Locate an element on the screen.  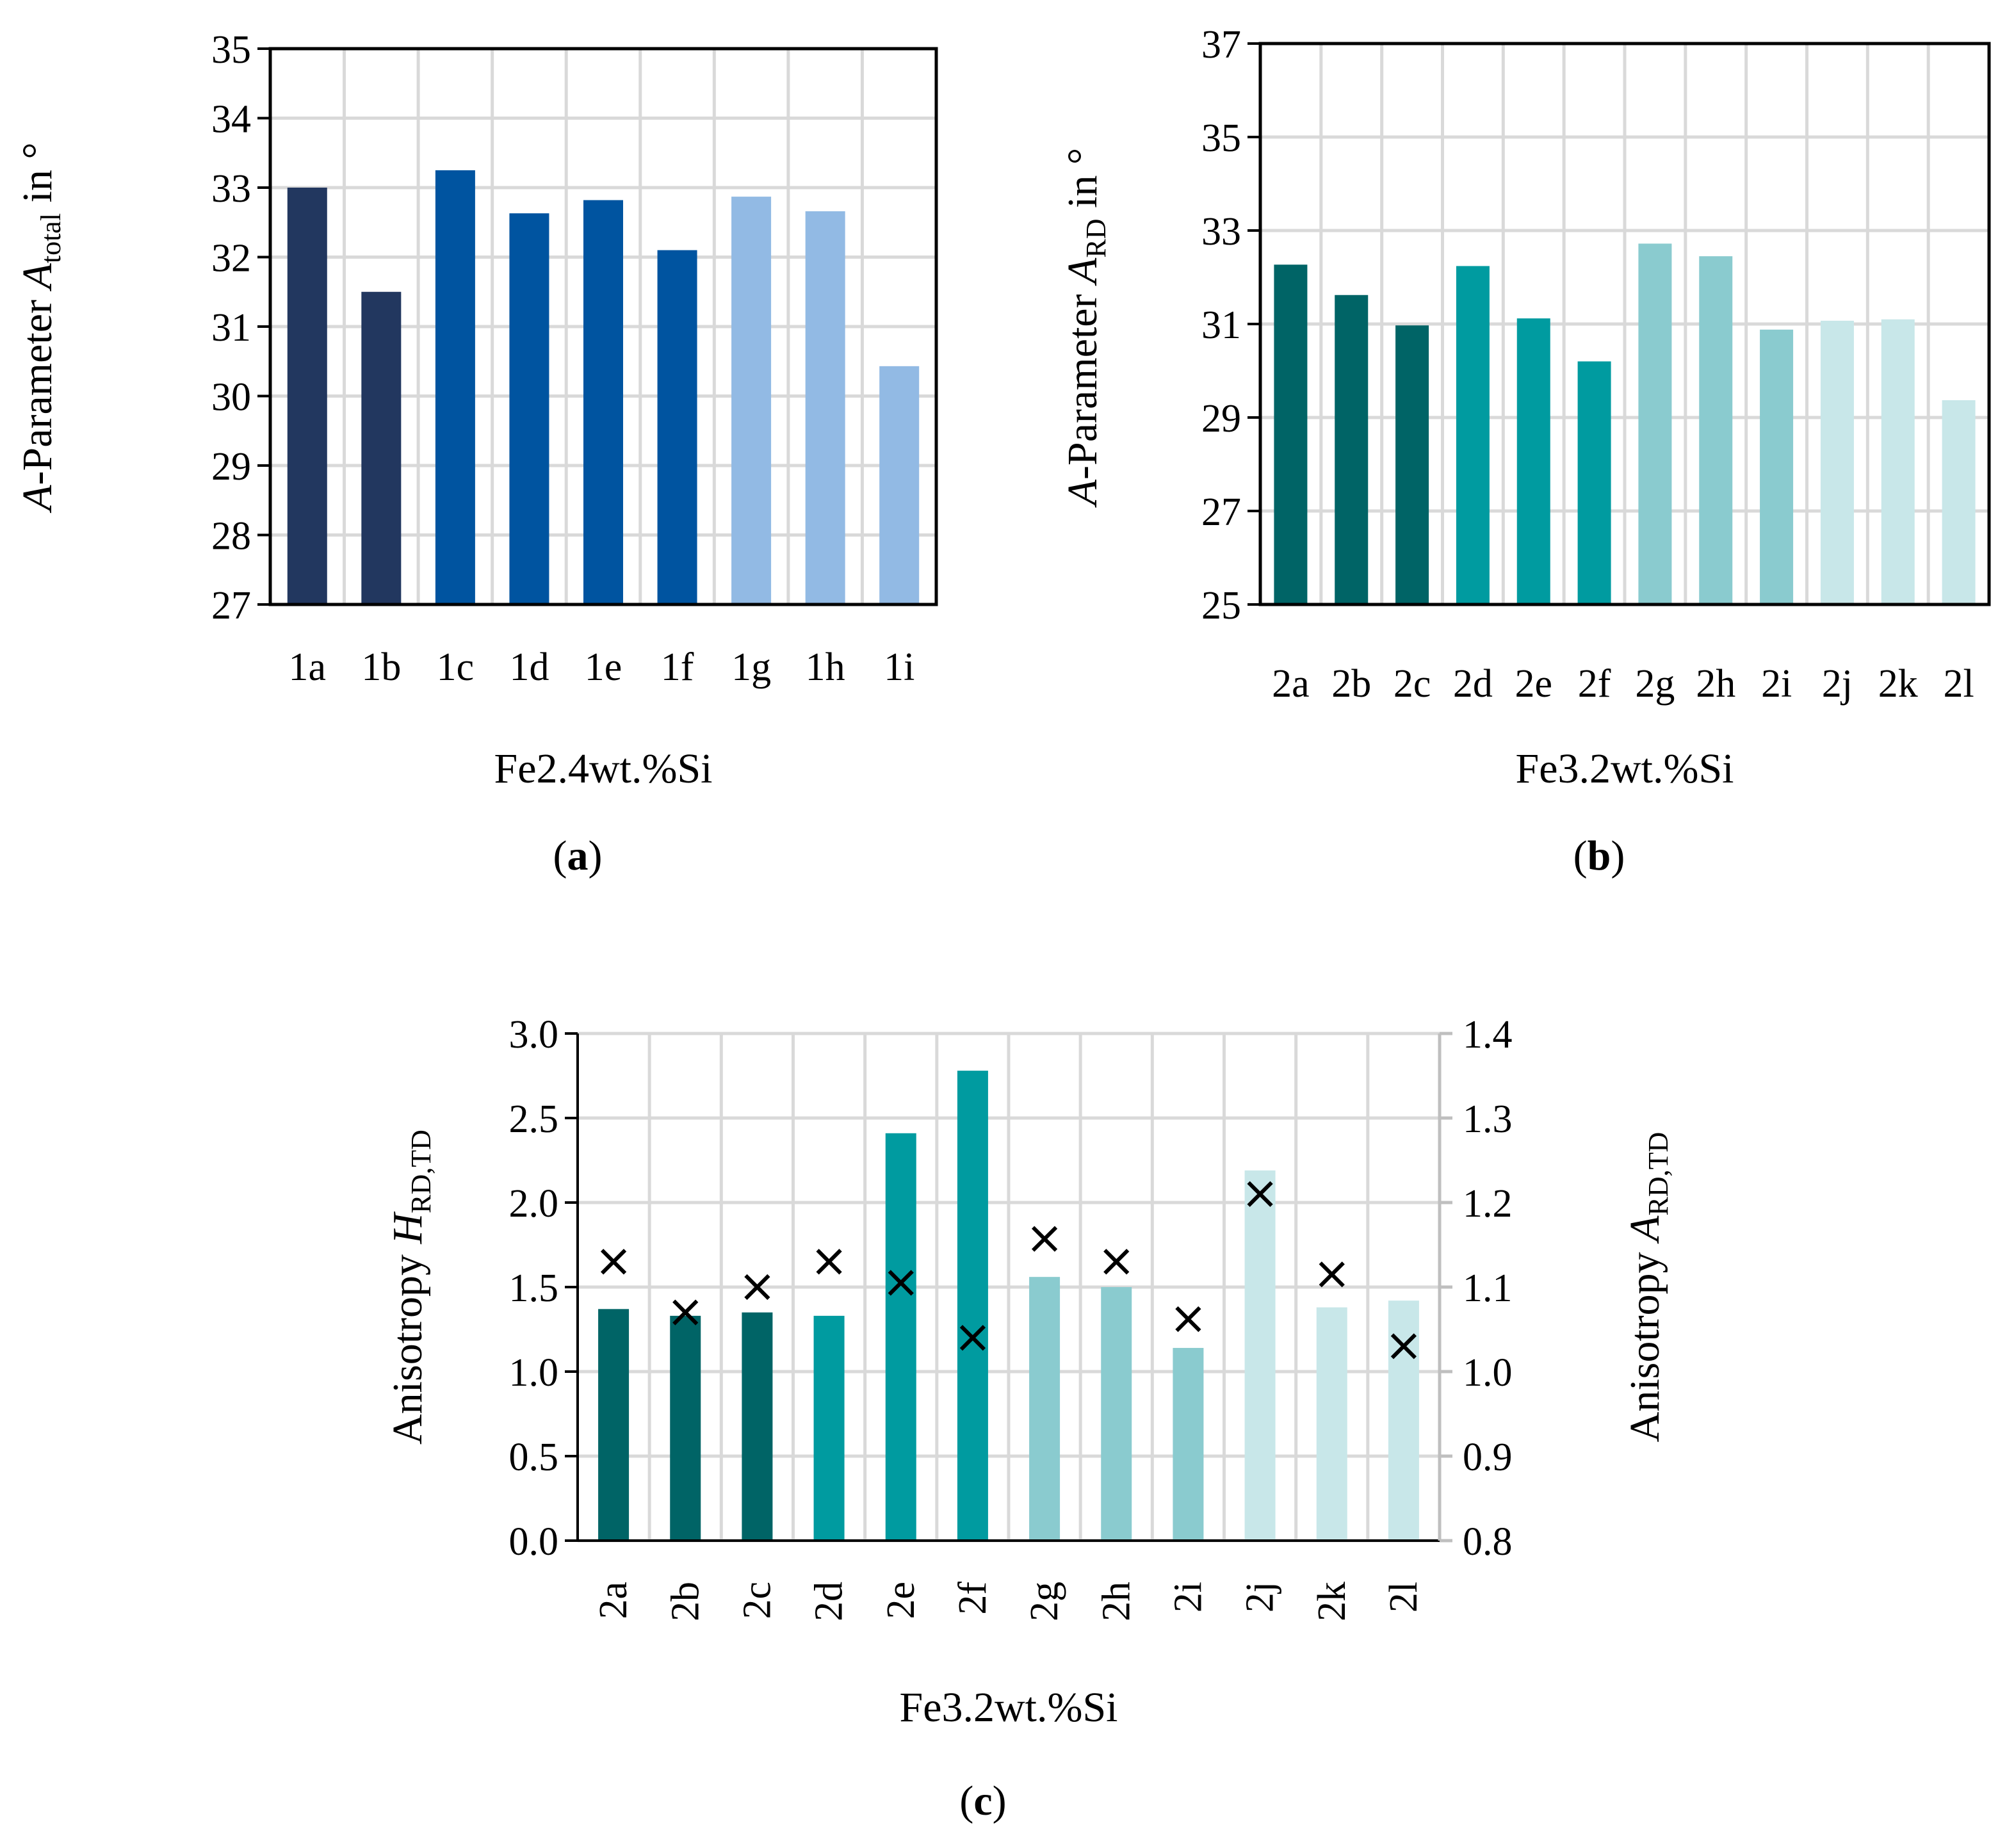
x-marker-2a is located at coordinates (613, 1262).